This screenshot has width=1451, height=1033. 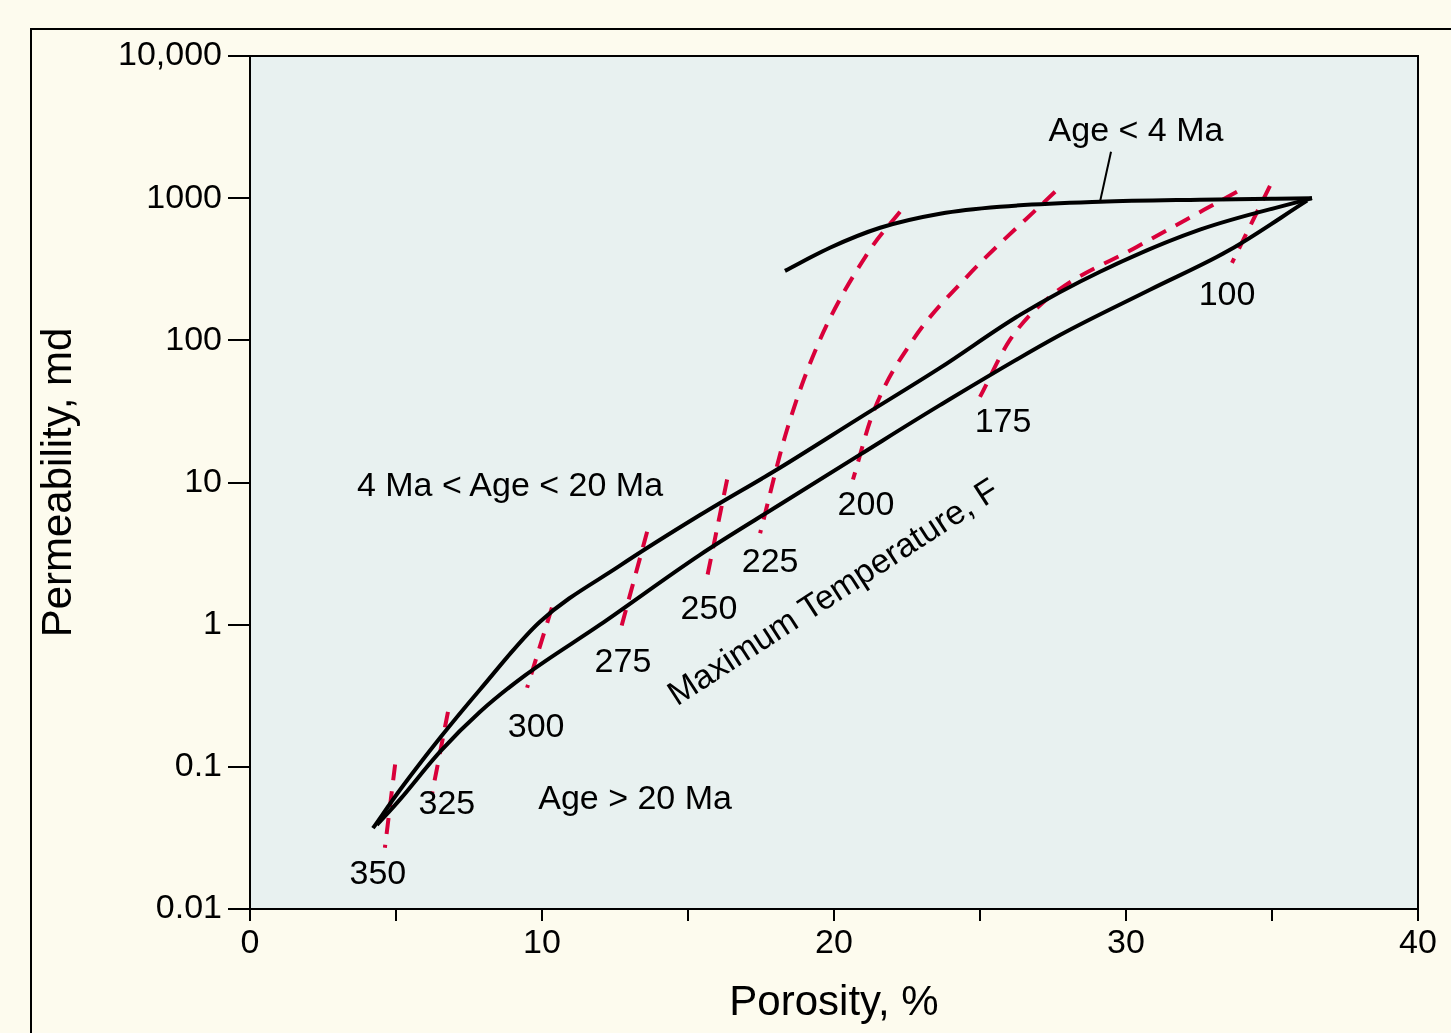 What do you see at coordinates (623, 660) in the screenshot?
I see `series-label: 275` at bounding box center [623, 660].